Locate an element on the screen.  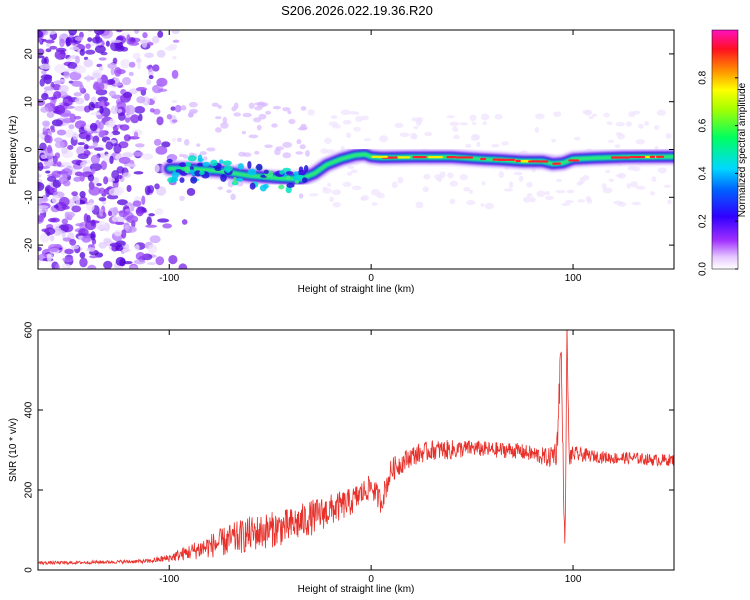
snr-ytick-label: 0 is located at coordinates (29, 570).